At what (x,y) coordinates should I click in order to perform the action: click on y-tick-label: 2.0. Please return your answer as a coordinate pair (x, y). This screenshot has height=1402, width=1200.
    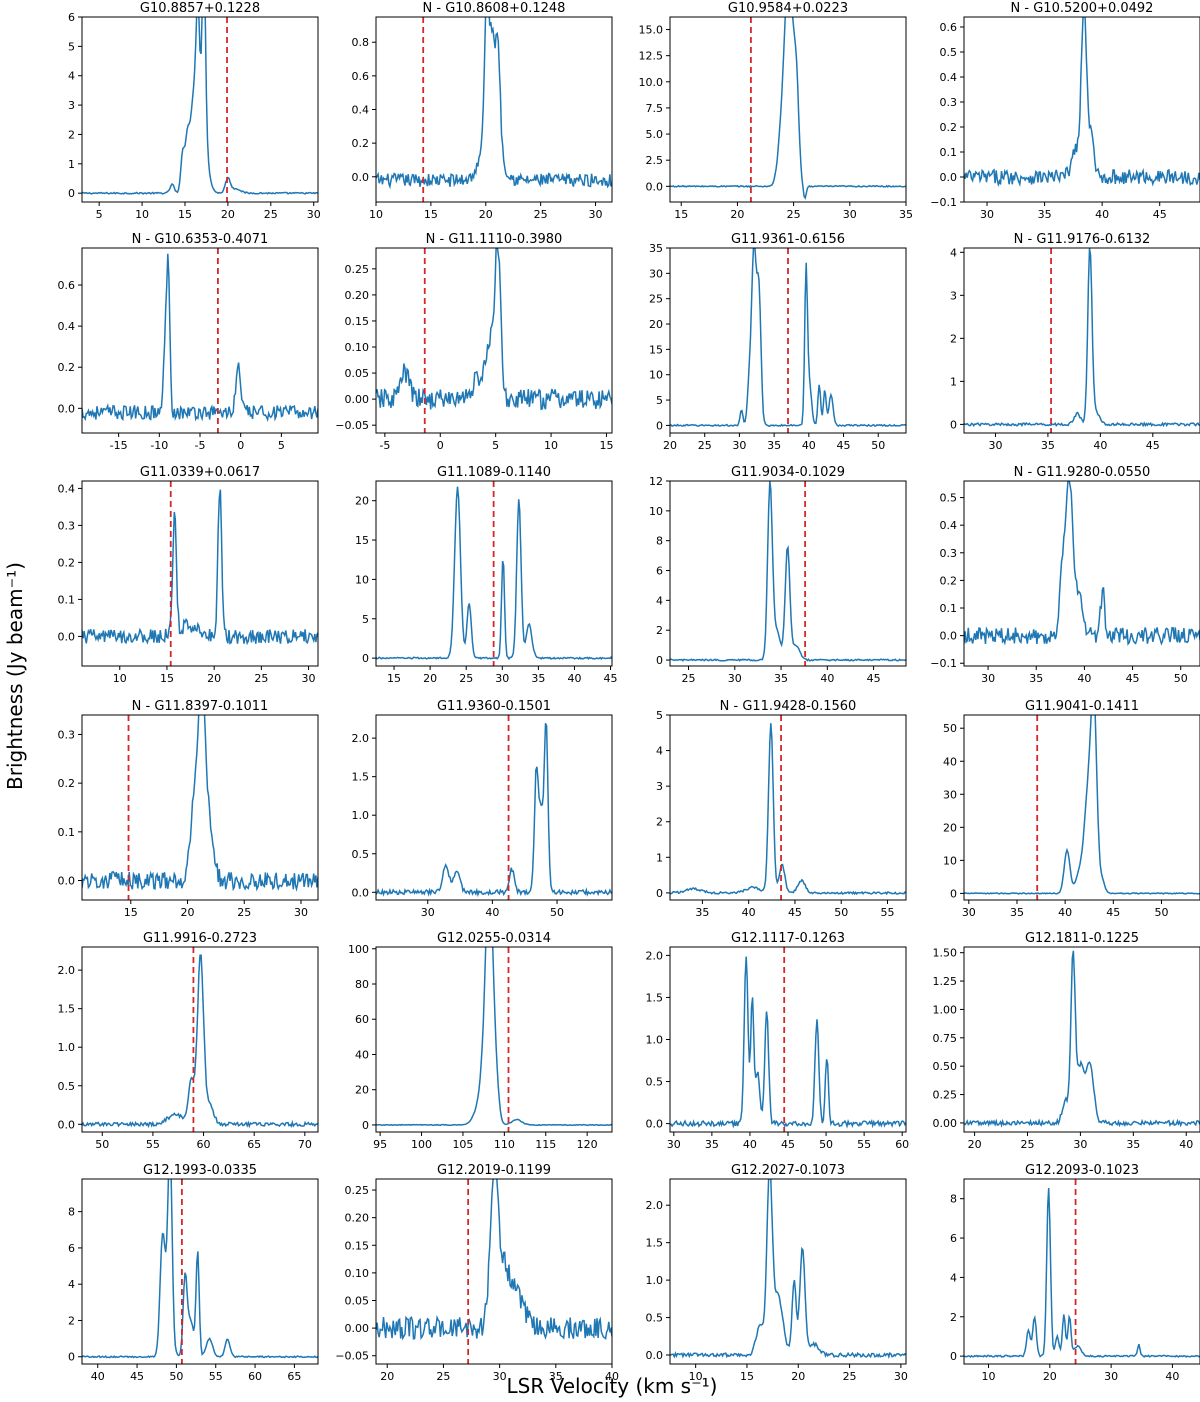
    Looking at the image, I should click on (655, 955).